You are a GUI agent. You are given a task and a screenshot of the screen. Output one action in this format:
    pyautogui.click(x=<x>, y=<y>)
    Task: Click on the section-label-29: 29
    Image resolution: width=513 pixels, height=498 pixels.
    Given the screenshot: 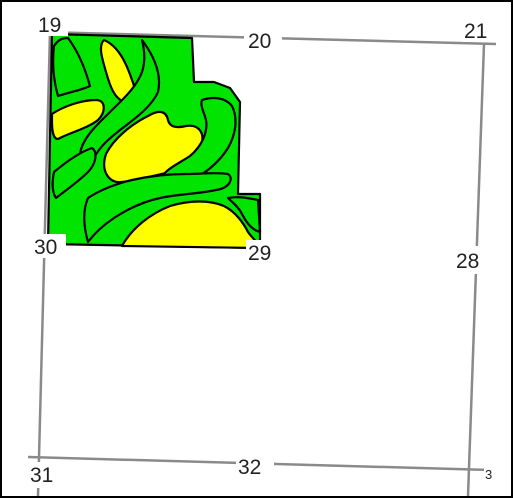 What is the action you would take?
    pyautogui.click(x=259, y=253)
    